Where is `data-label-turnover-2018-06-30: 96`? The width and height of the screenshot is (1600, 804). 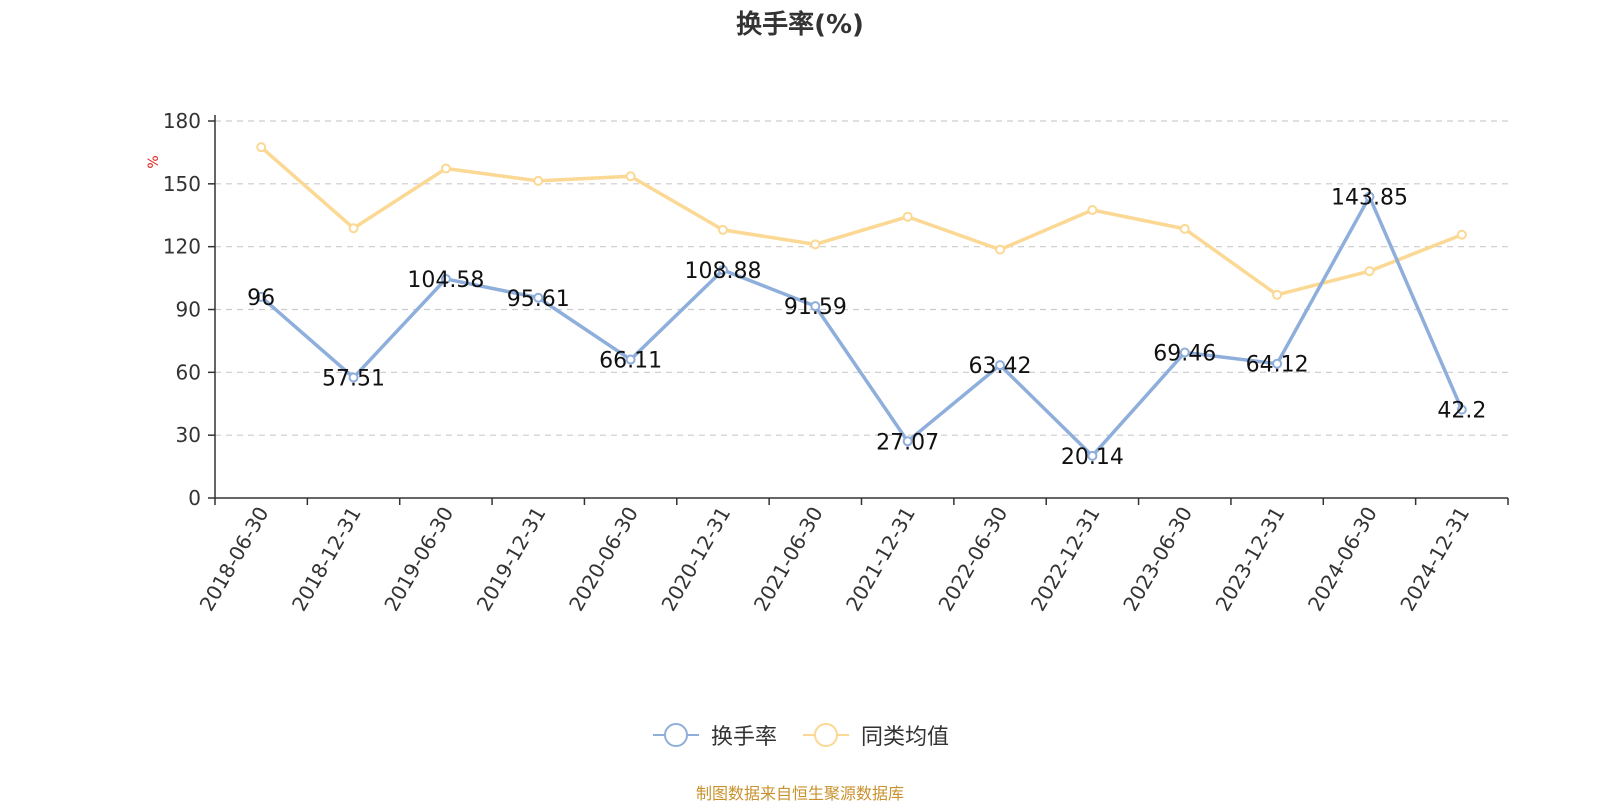
data-label-turnover-2018-06-30: 96 is located at coordinates (261, 298).